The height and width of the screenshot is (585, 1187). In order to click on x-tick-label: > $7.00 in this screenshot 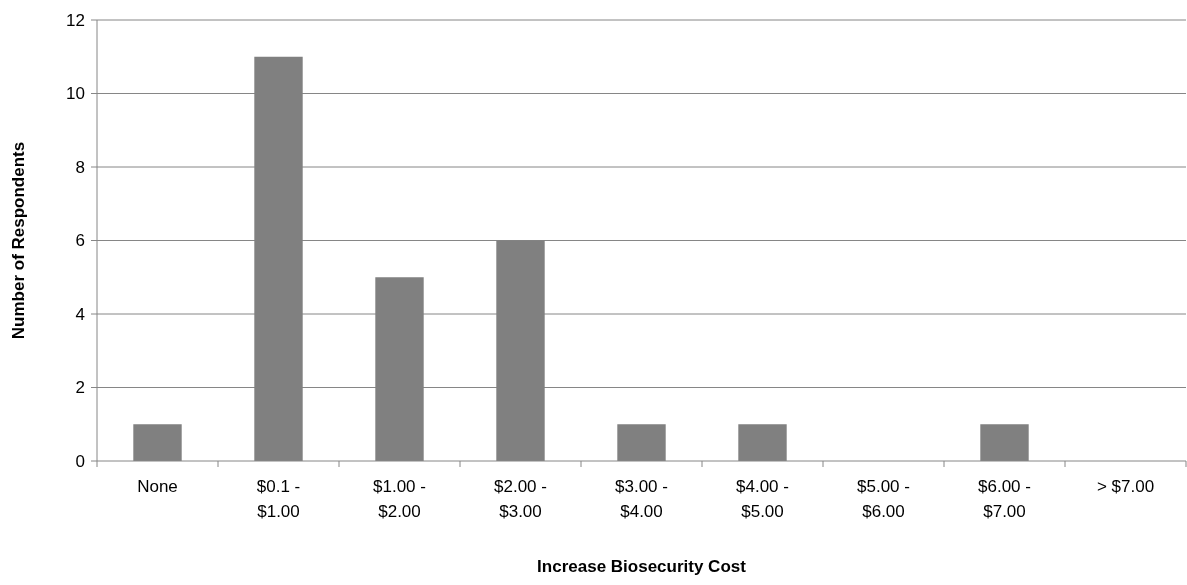, I will do `click(1125, 486)`.